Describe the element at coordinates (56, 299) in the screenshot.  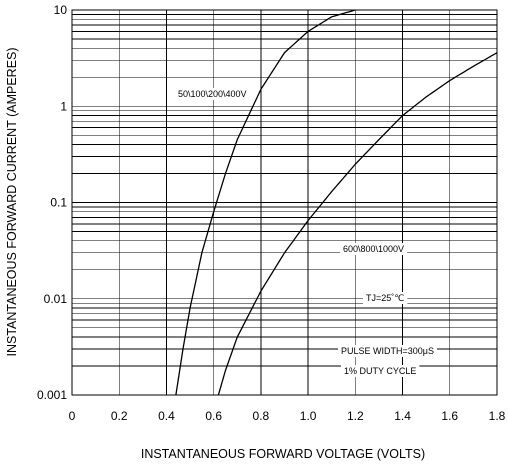
I see `y-tick-label: 0.01` at that location.